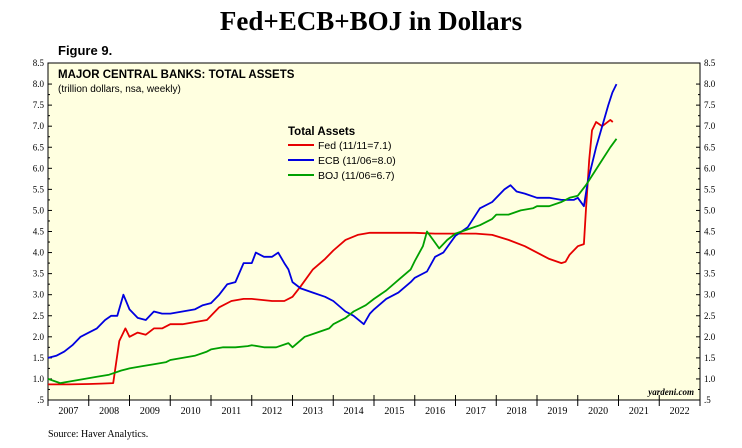 Image resolution: width=742 pixels, height=448 pixels. Describe the element at coordinates (710, 358) in the screenshot. I see `y-tick-label-right: 1.5` at that location.